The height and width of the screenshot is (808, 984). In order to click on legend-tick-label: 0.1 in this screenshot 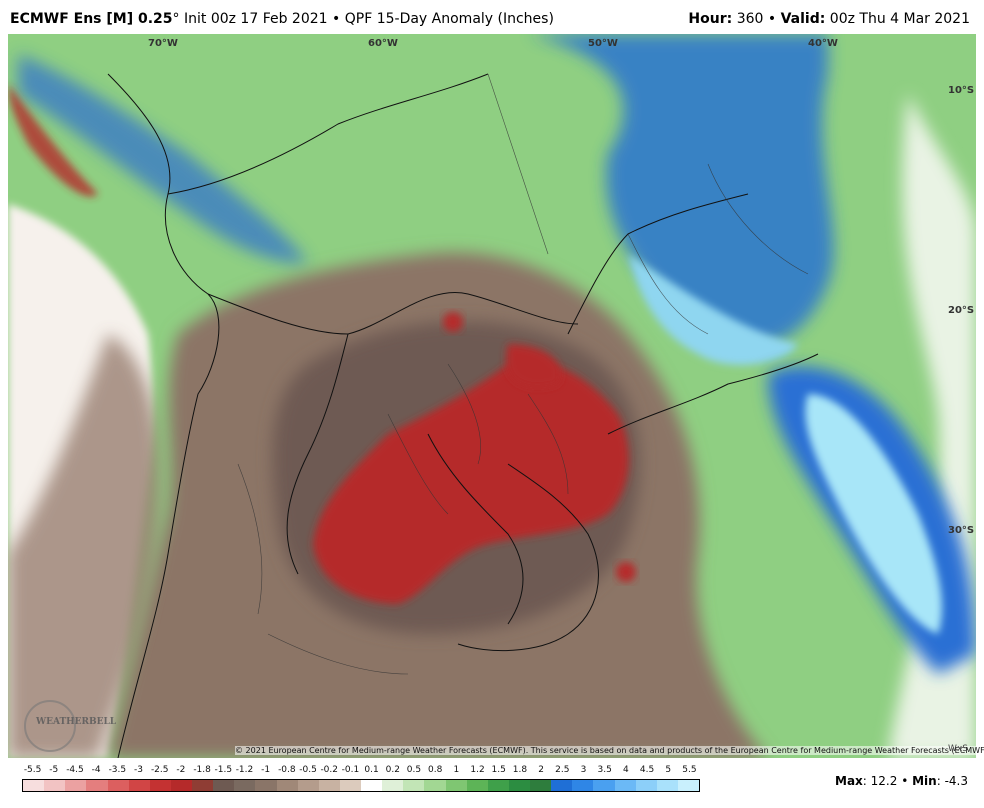, I will do `click(371, 770)`.